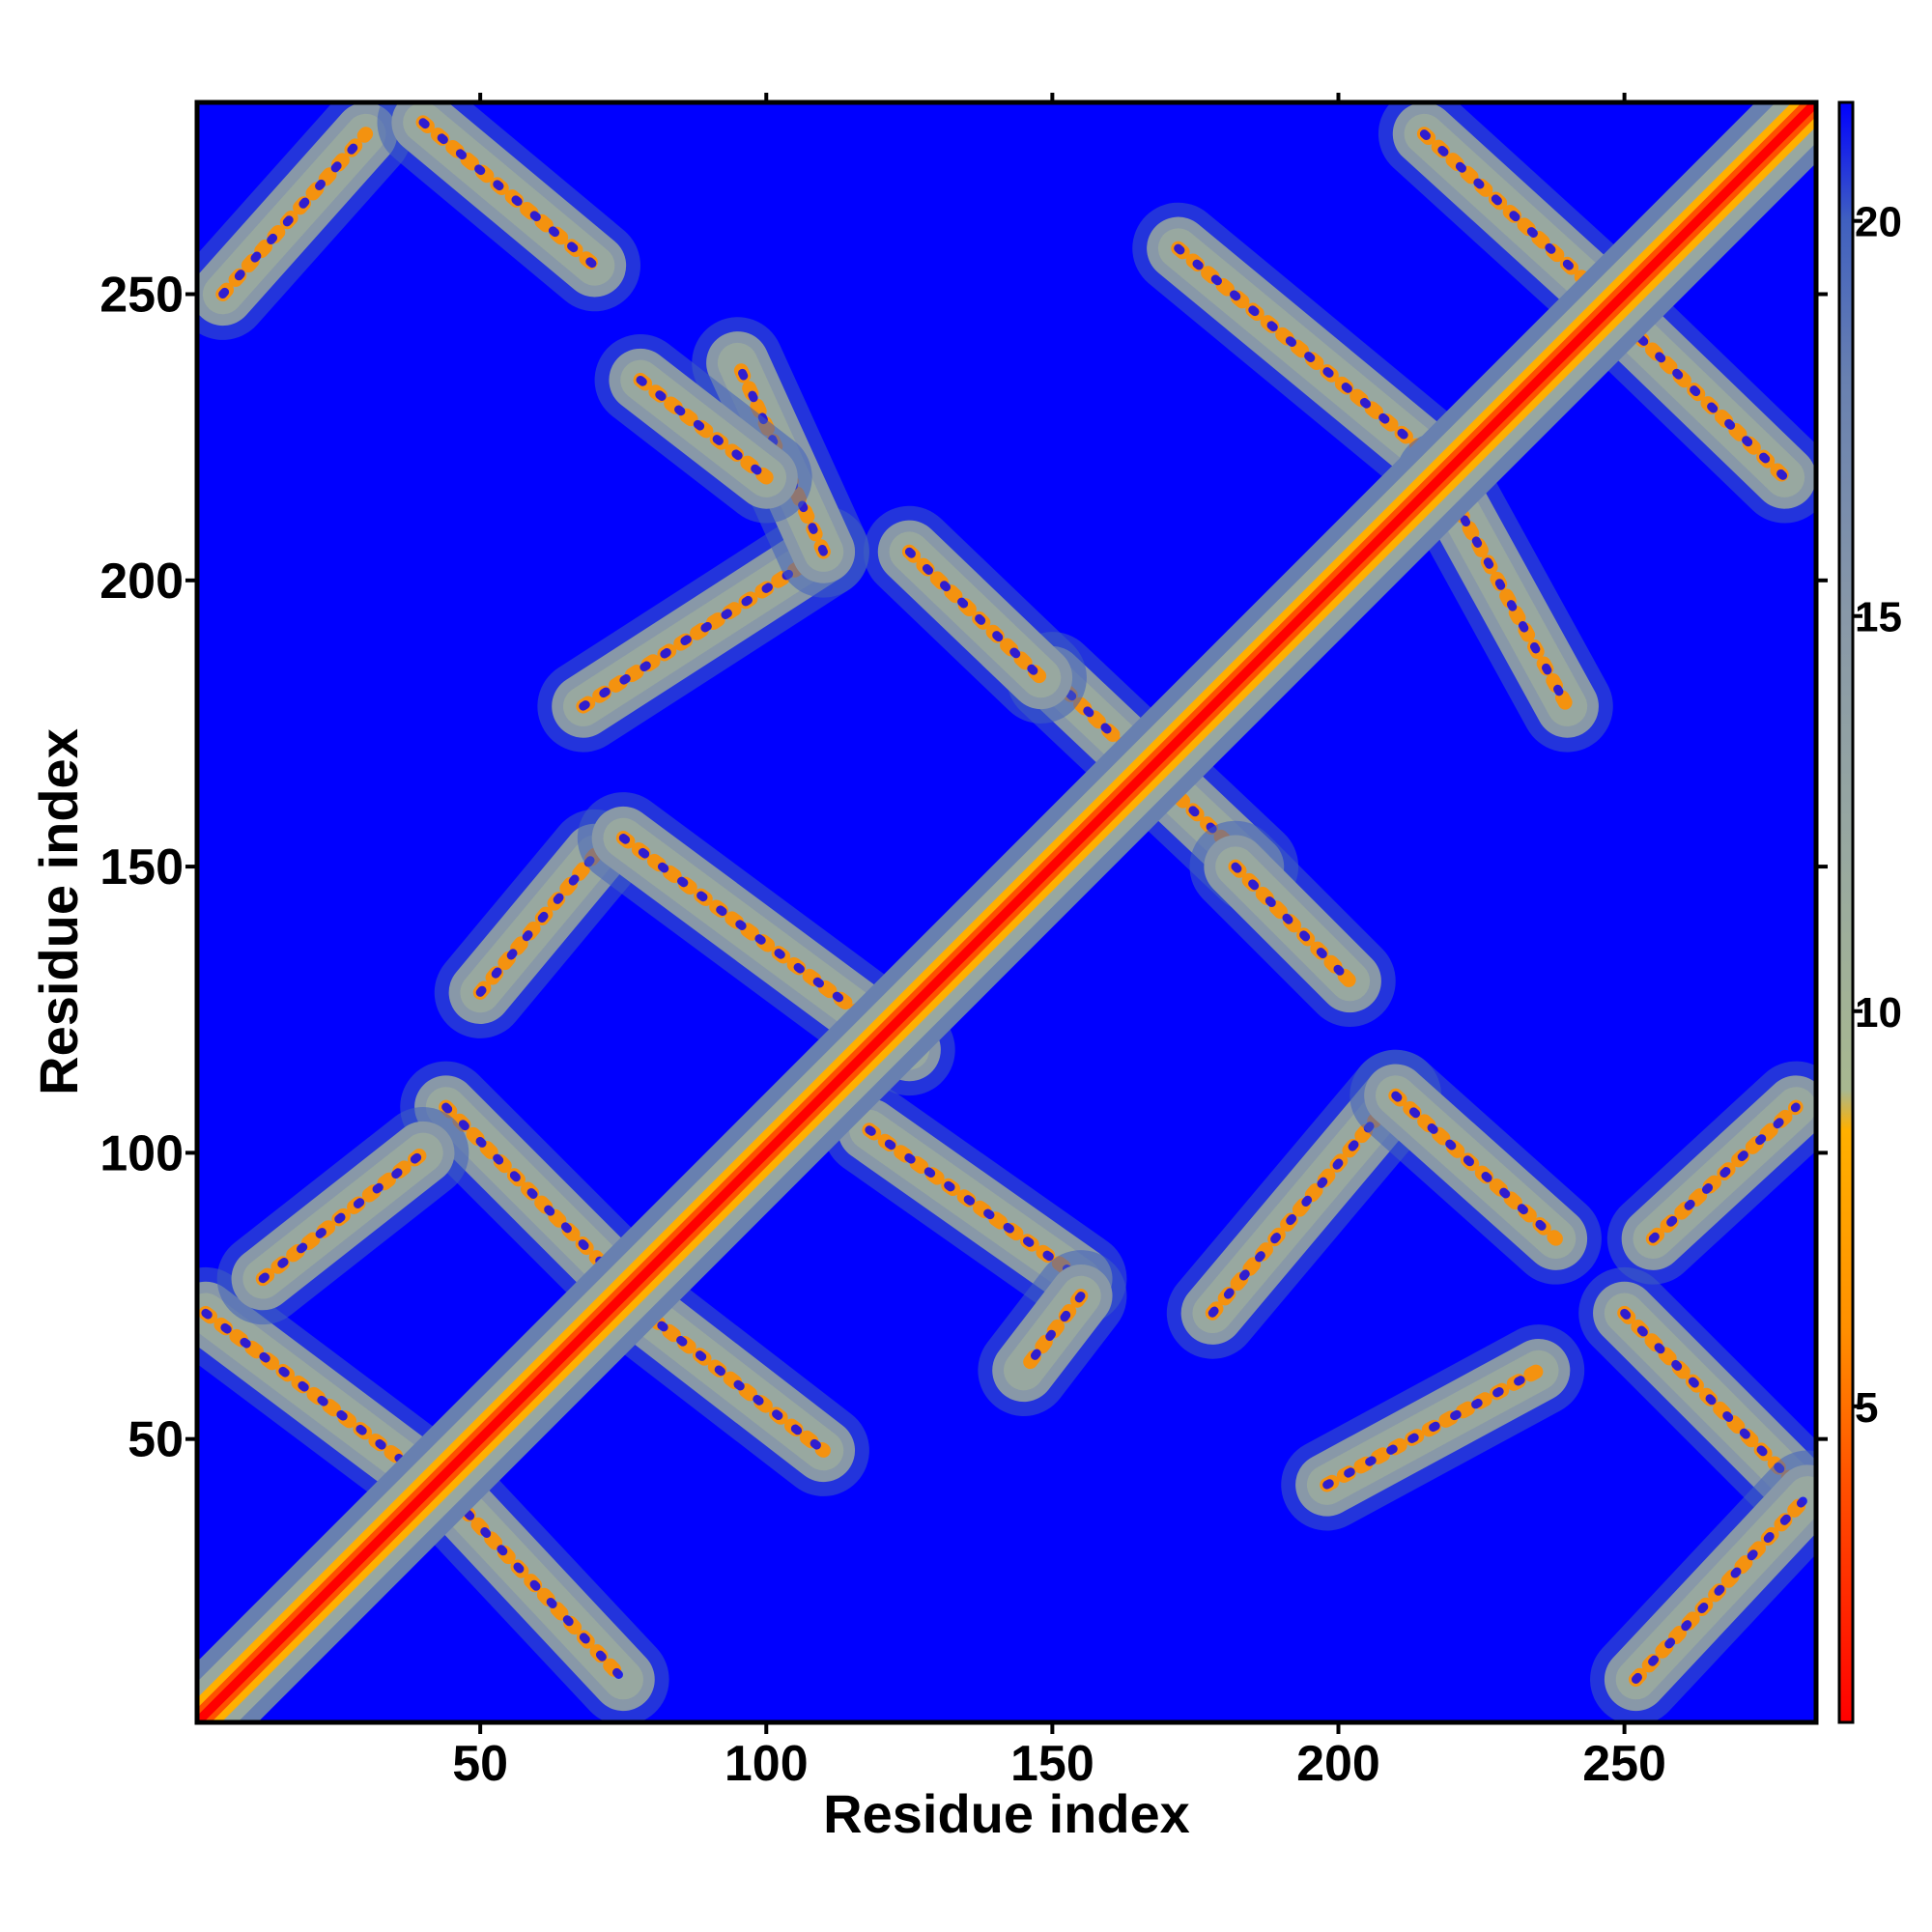  What do you see at coordinates (1006, 1813) in the screenshot?
I see `x-axis-label: Residue index` at bounding box center [1006, 1813].